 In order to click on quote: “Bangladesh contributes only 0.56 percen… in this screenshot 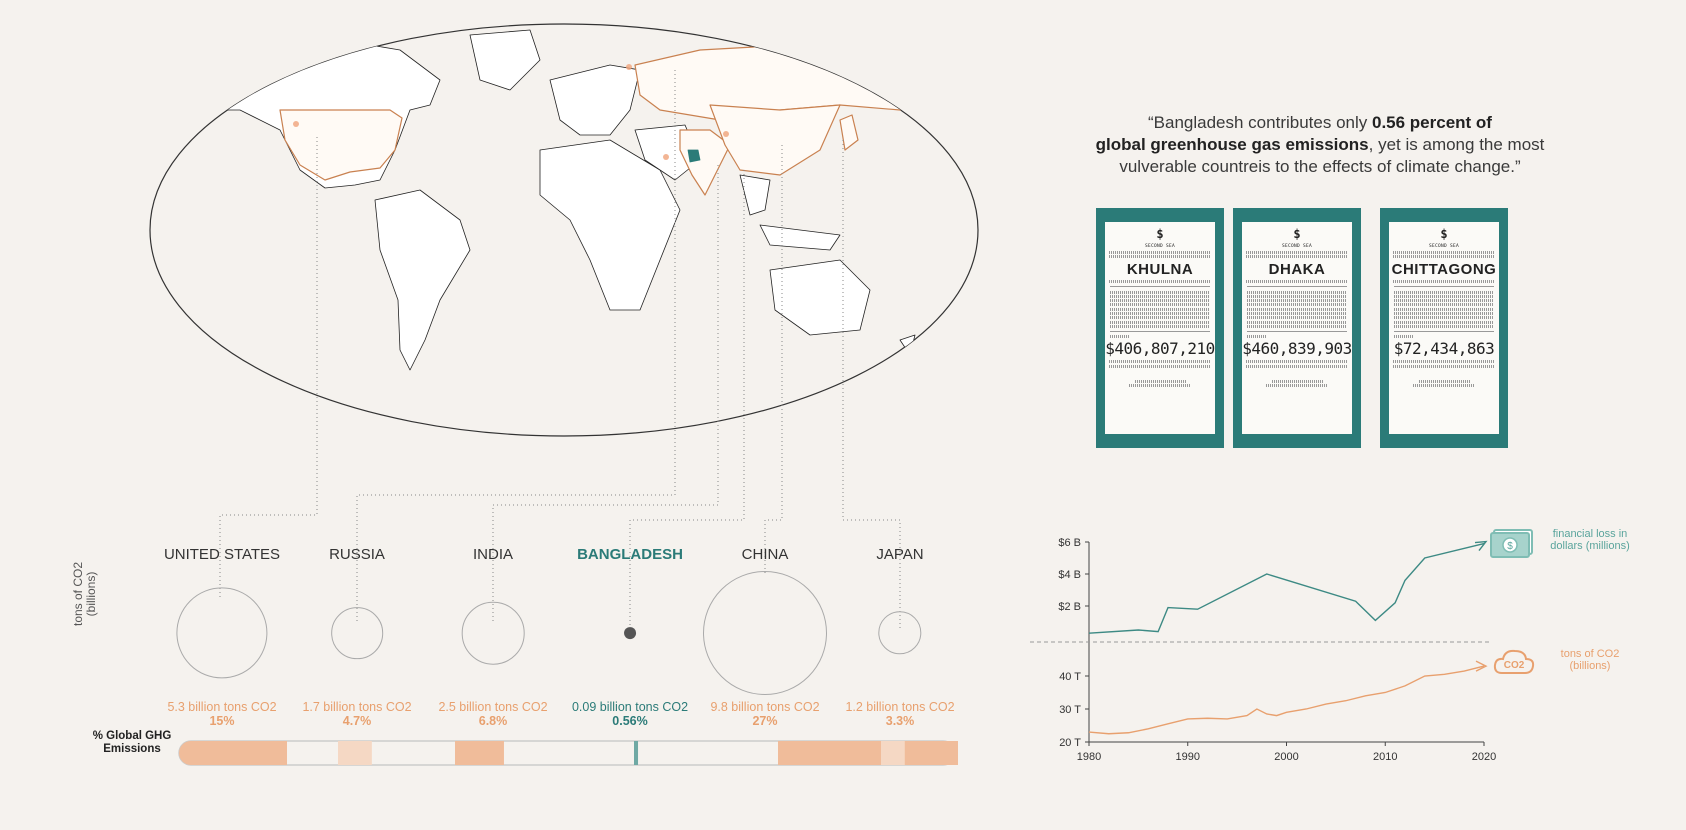, I will do `click(1320, 144)`.